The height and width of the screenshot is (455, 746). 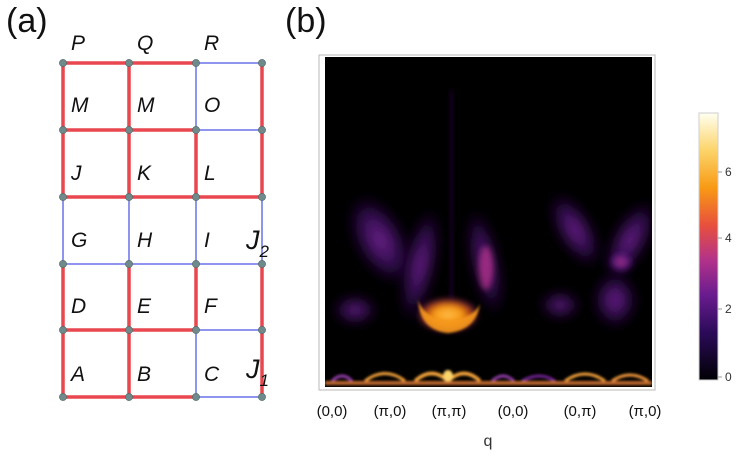 What do you see at coordinates (210, 173) in the screenshot?
I see `site-label: L` at bounding box center [210, 173].